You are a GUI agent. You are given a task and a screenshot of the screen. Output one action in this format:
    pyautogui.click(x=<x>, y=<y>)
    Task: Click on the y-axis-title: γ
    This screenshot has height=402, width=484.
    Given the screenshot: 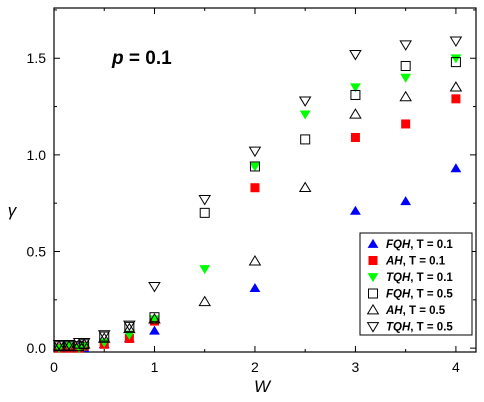 What is the action you would take?
    pyautogui.click(x=13, y=210)
    